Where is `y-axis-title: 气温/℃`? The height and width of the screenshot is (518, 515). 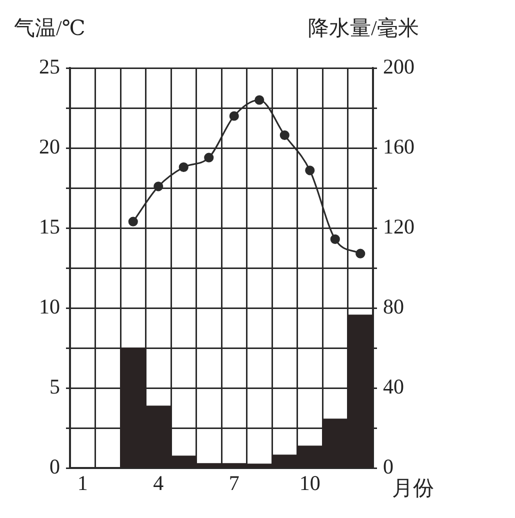 y-axis-title: 气温/℃ is located at coordinates (50, 28).